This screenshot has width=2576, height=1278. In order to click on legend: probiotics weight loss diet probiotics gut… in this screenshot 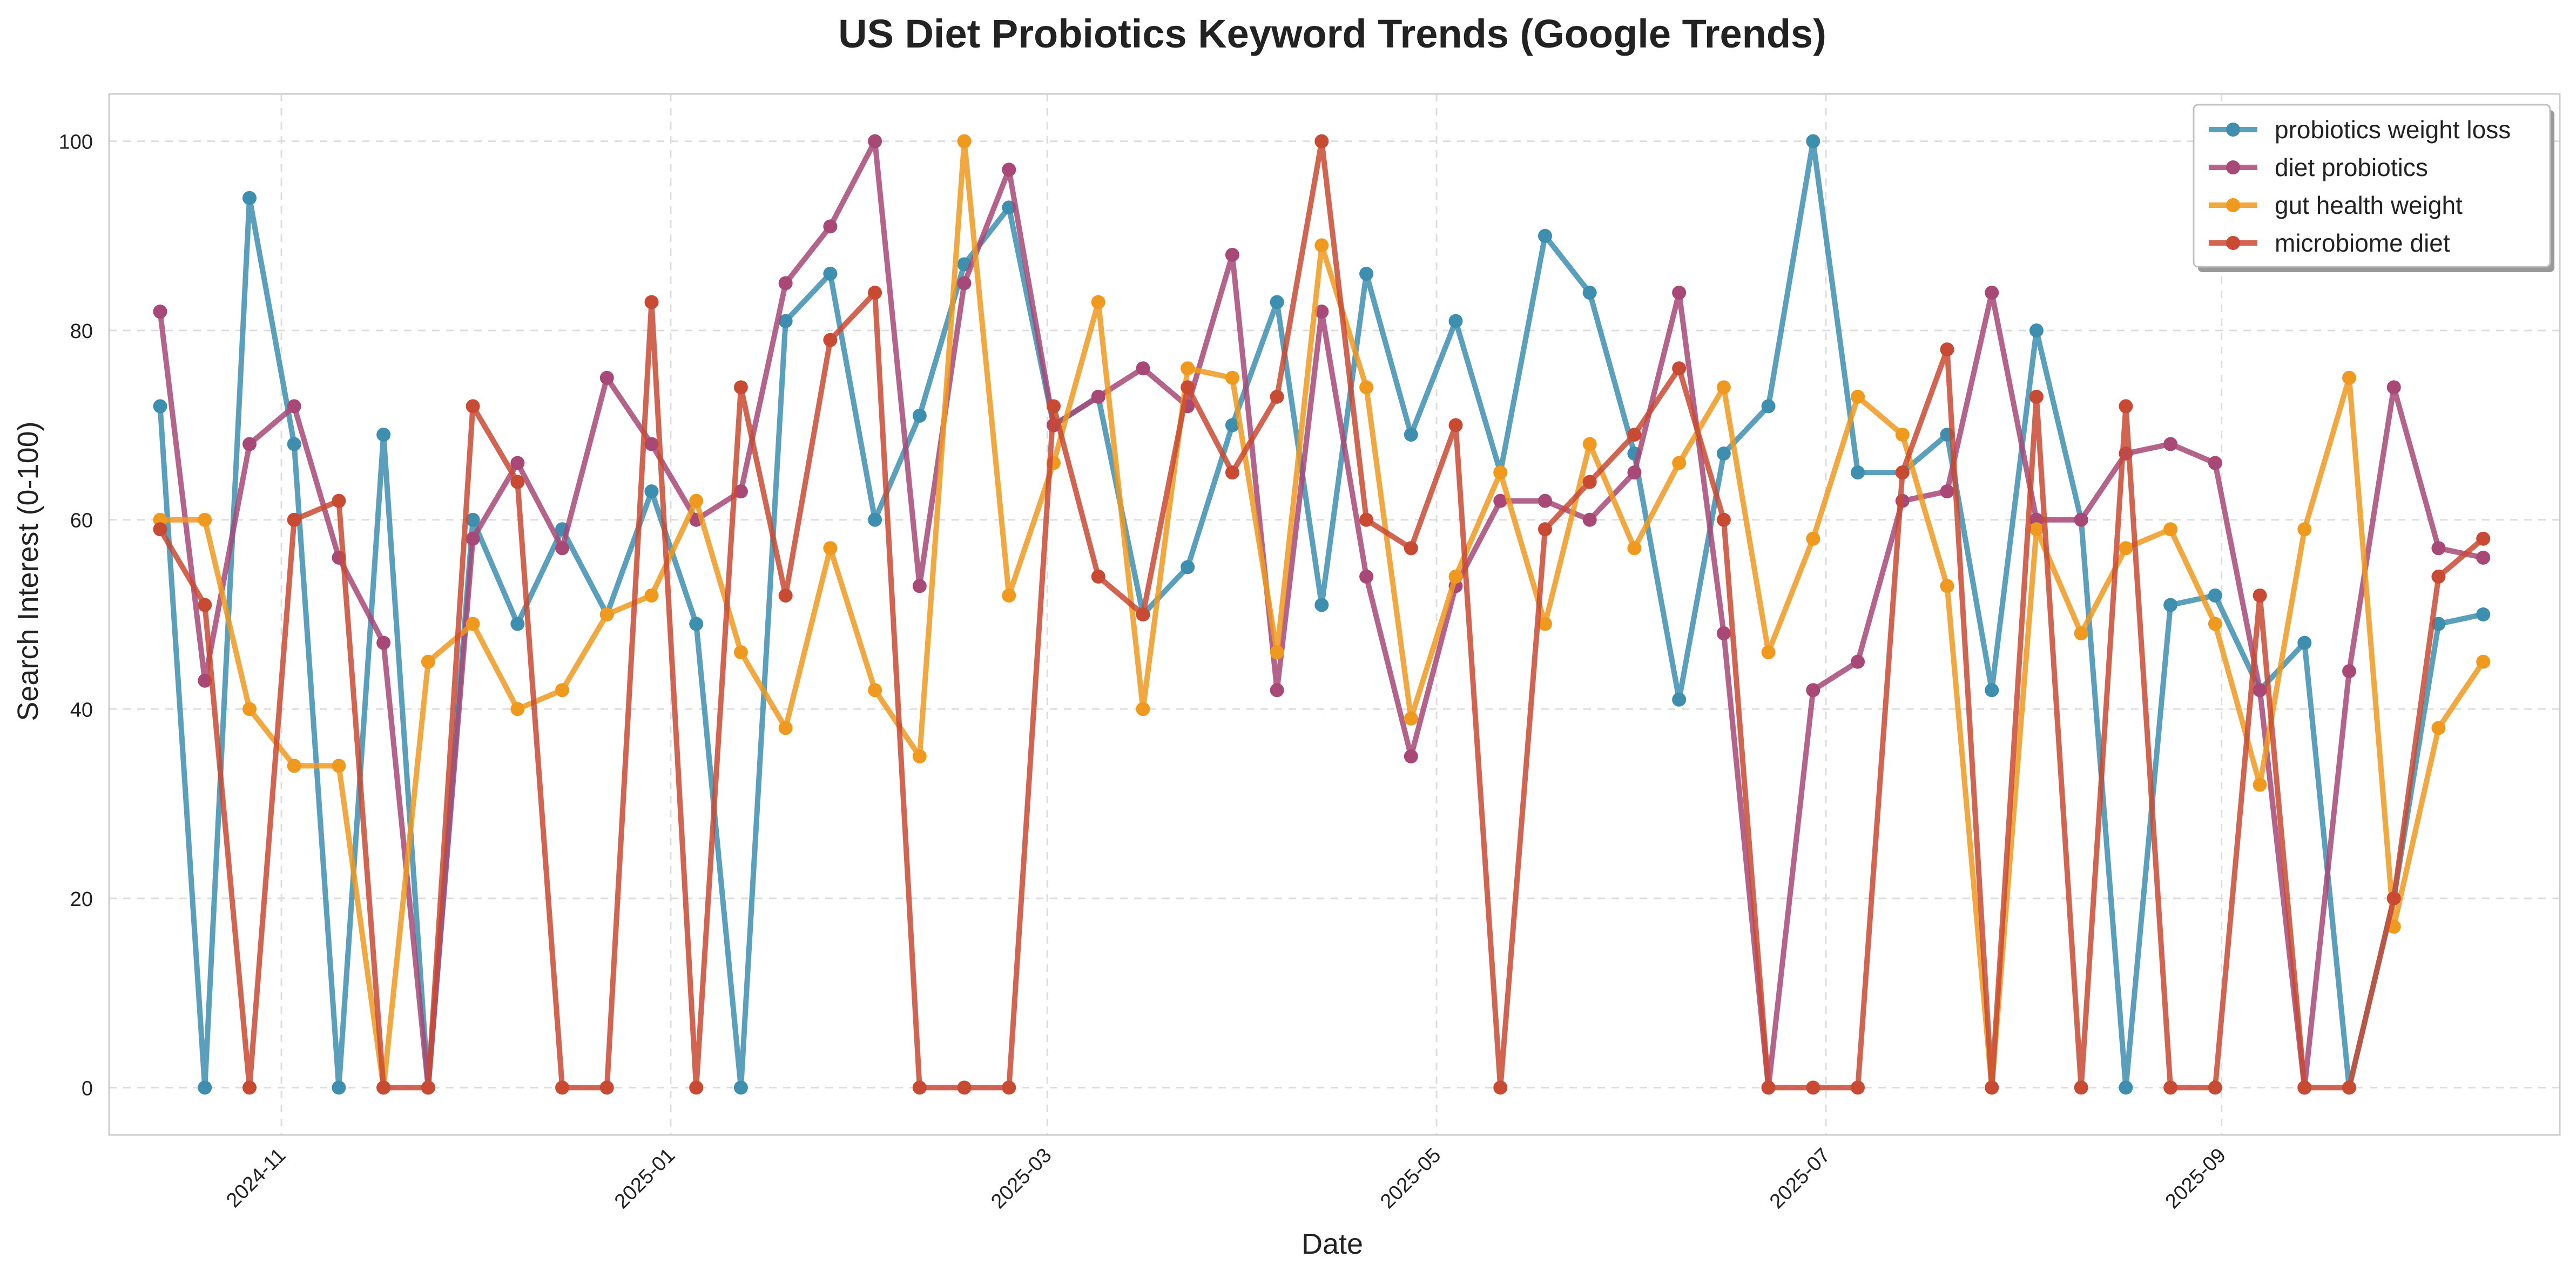, I will do `click(2373, 188)`.